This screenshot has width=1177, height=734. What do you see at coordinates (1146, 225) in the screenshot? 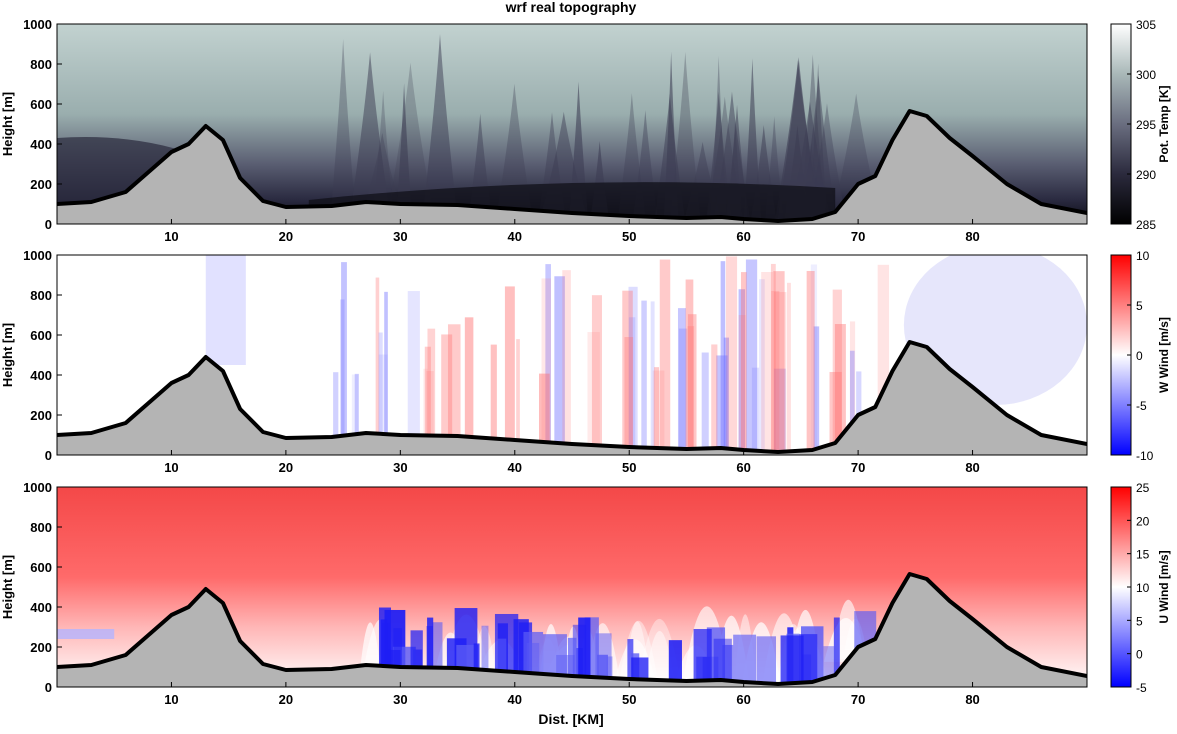
I see `colorbar-tick-label: 285` at bounding box center [1146, 225].